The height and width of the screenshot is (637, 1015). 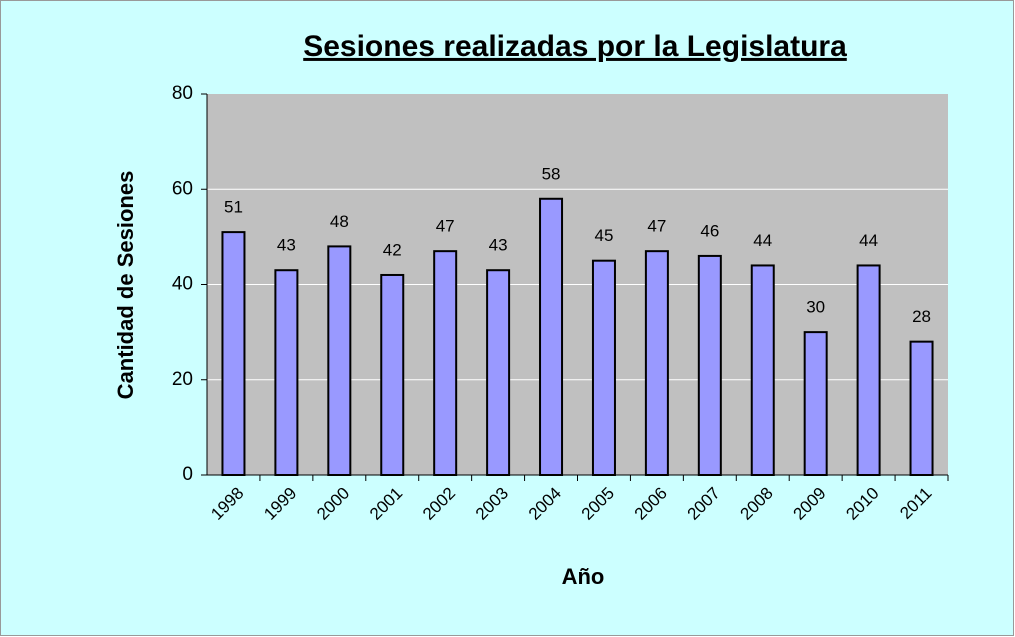 What do you see at coordinates (575, 46) in the screenshot?
I see `chart-title: Sesiones realizadas por la Legislatura` at bounding box center [575, 46].